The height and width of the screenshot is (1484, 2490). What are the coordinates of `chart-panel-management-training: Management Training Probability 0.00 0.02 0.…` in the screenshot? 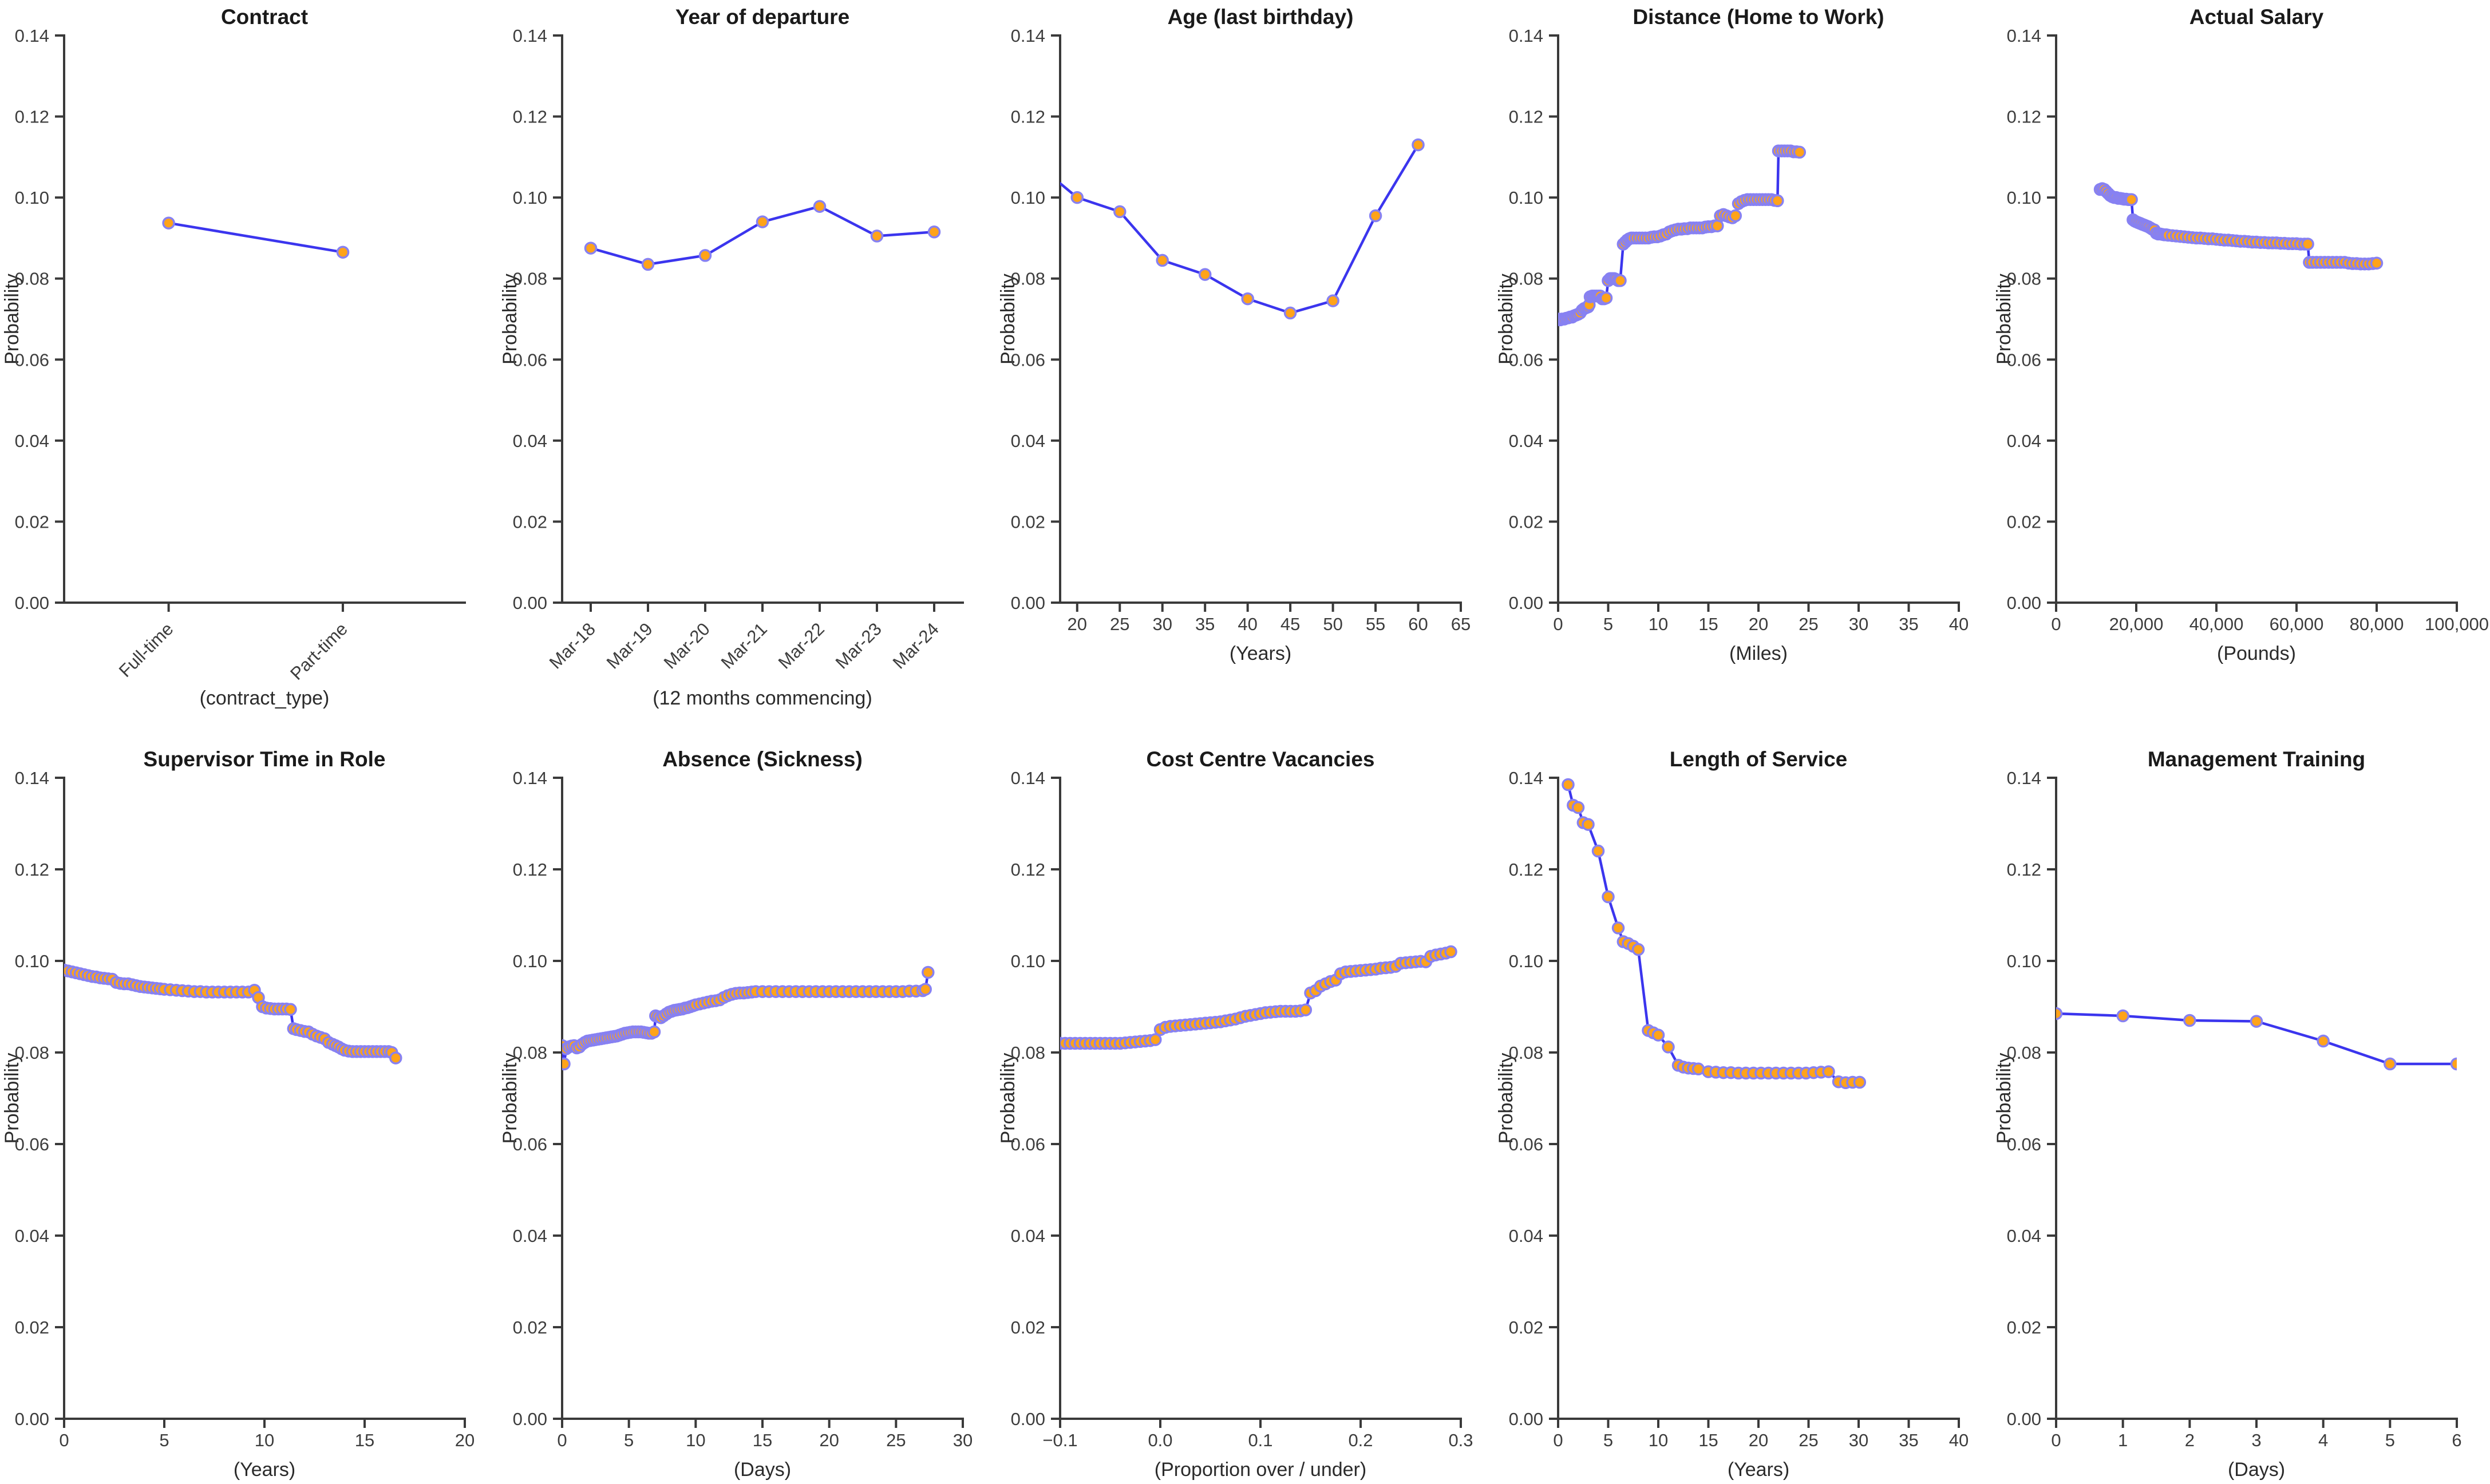 It's located at (2241, 1113).